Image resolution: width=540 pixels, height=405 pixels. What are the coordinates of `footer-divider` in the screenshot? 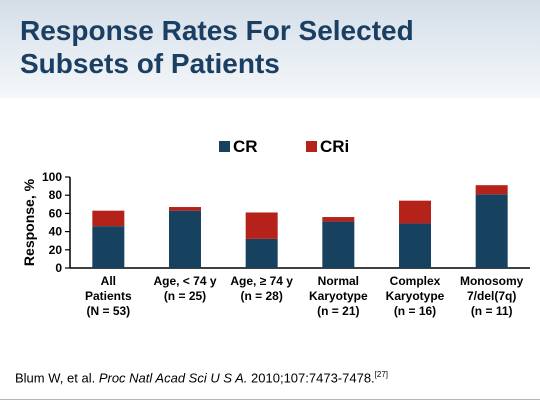 It's located at (270, 399).